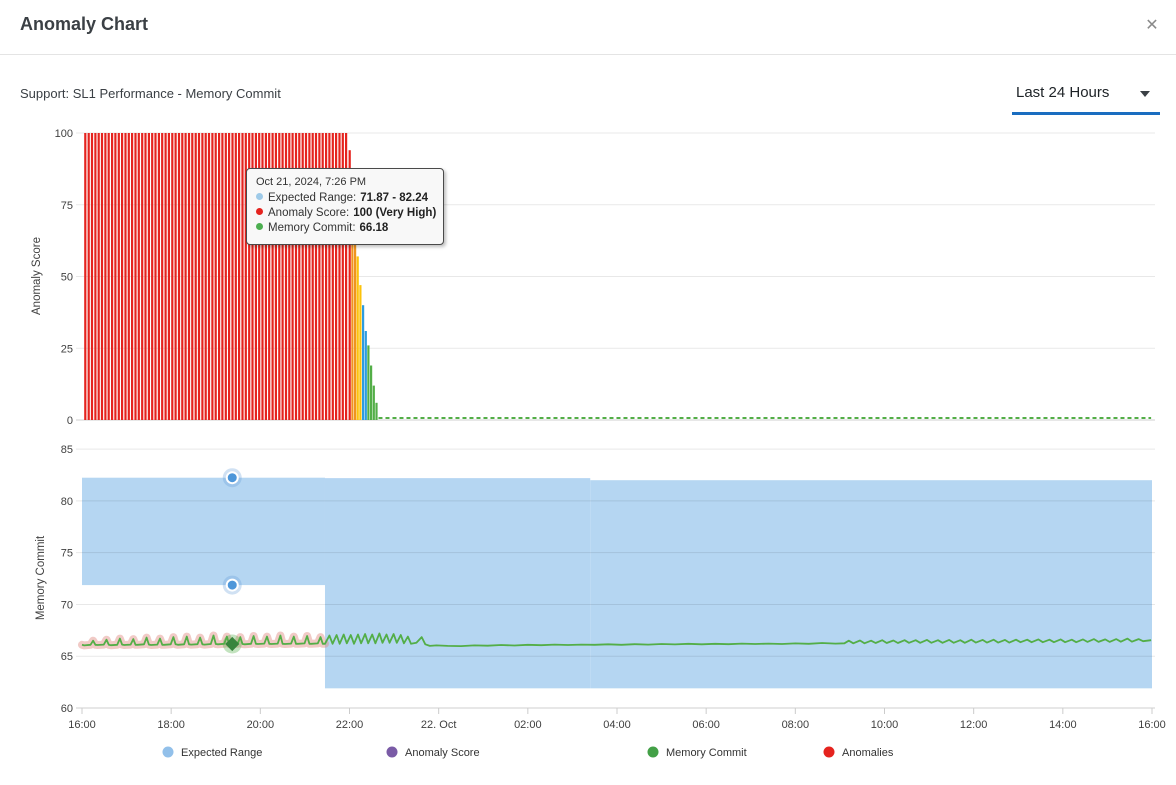  What do you see at coordinates (616, 639) in the screenshot?
I see `memory-commit-line` at bounding box center [616, 639].